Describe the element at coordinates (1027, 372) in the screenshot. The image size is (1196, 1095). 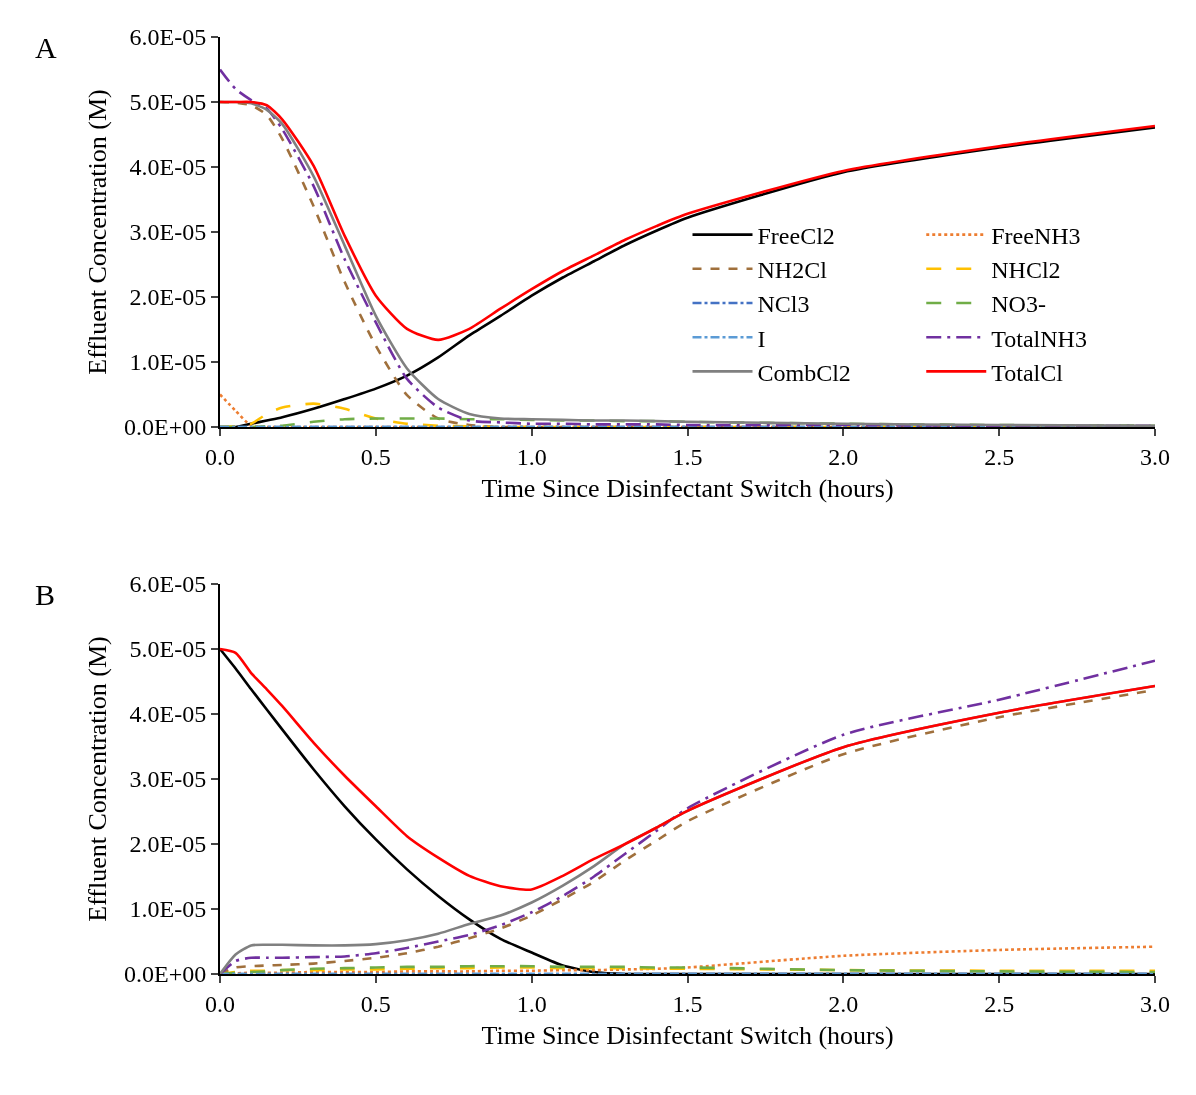
I see `legend-label: TotalCl` at that location.